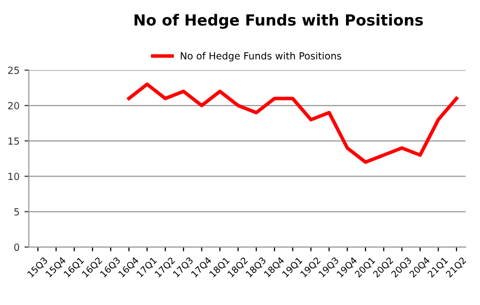  Describe the element at coordinates (14, 106) in the screenshot. I see `y-tick-label: 20` at that location.